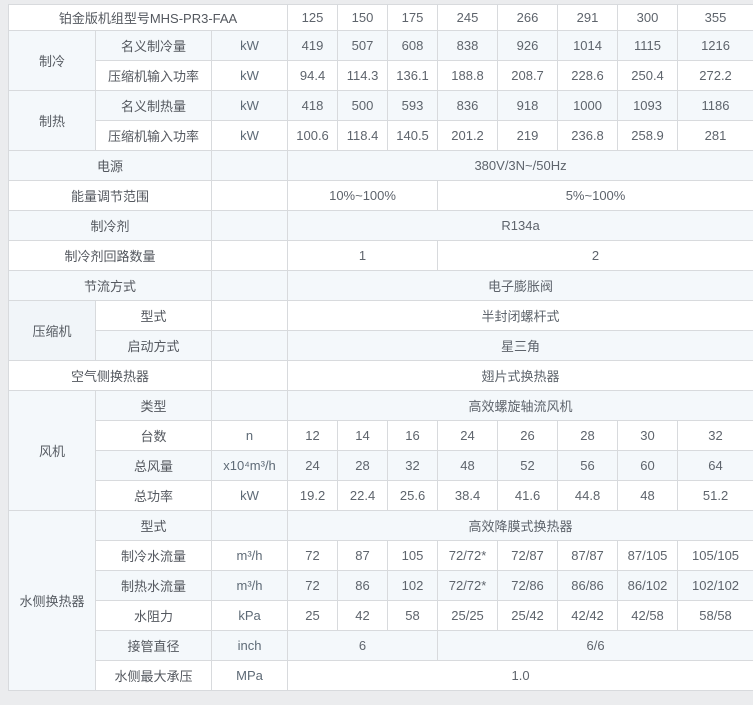 Image resolution: width=753 pixels, height=705 pixels. What do you see at coordinates (110, 375) in the screenshot?
I see `row-label: 空气侧换热器` at bounding box center [110, 375].